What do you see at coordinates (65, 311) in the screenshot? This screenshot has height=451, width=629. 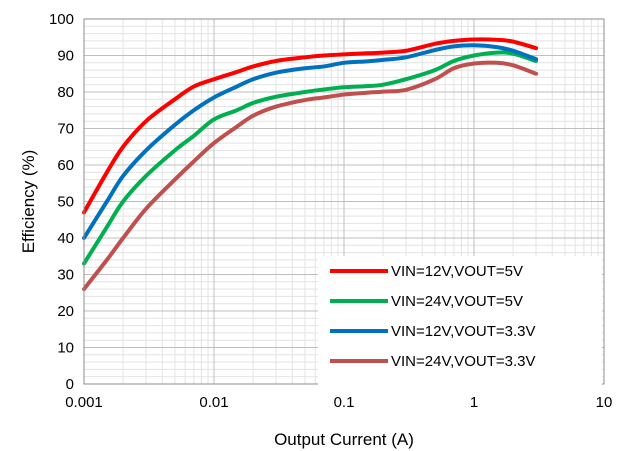 I see `y-tick-label: 20` at bounding box center [65, 311].